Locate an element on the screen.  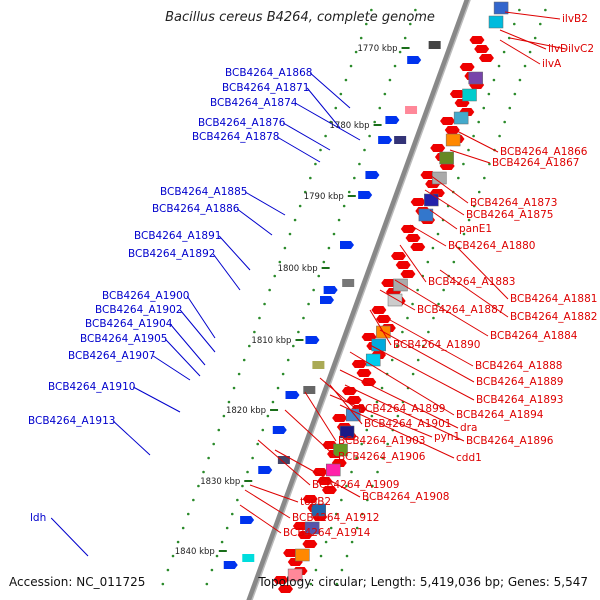
gene-label-reverse: BCB4264_A1903 is located at coordinates (381, 441).